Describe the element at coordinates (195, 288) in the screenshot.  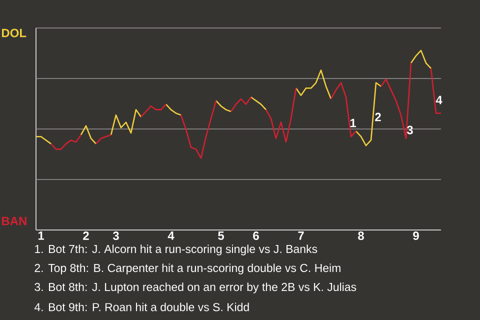
I see `text: 3. Bot 8th: J. Lupton reached on an error by the 2B vs K. Julias` at that location.